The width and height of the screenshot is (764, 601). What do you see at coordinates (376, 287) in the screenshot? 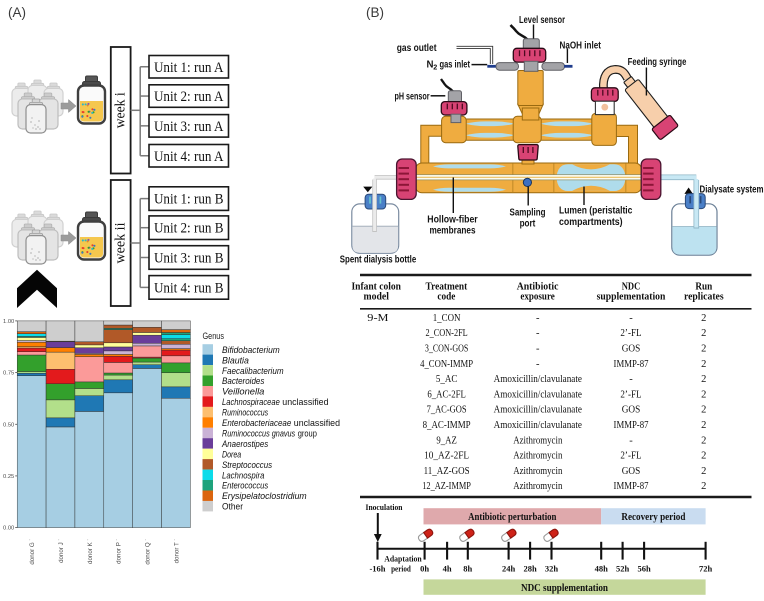
I see `svg-text: Infant colon` at bounding box center [376, 287].